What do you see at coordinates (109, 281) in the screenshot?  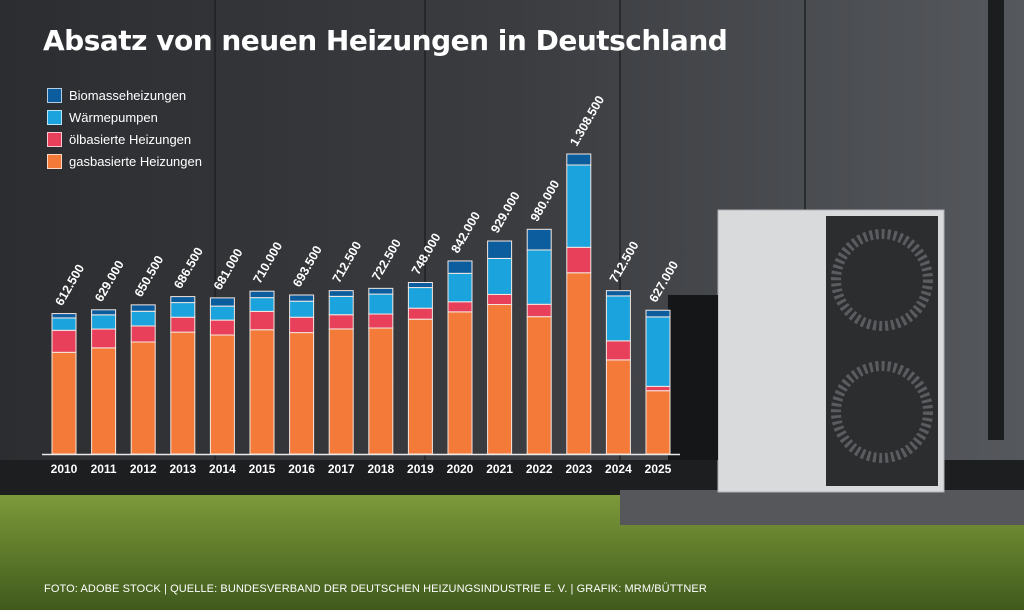 I see `total-data-label: 629.000` at bounding box center [109, 281].